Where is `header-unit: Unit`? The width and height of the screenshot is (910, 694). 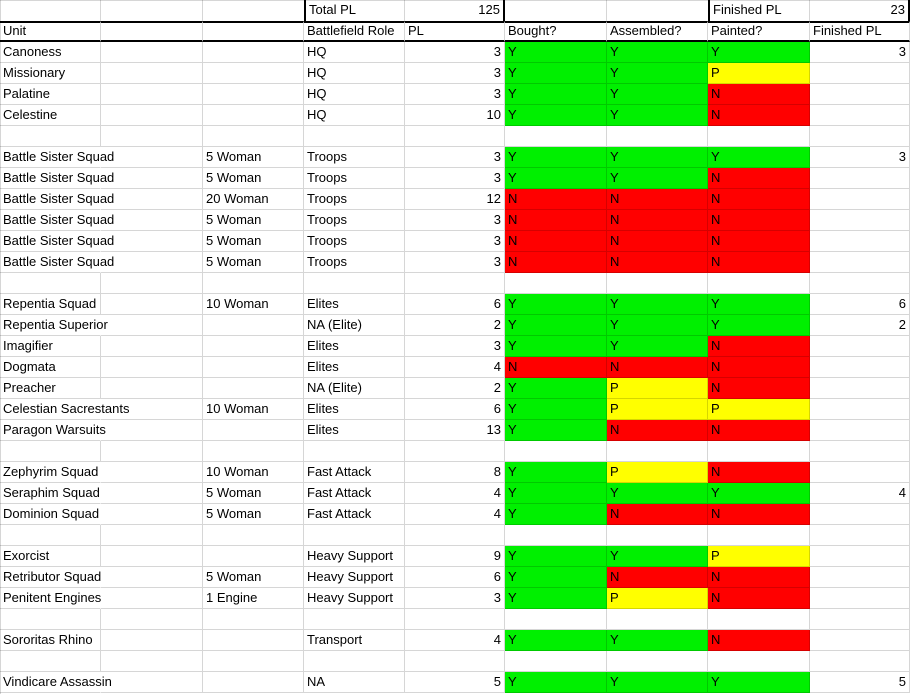
header-unit: Unit is located at coordinates (50, 31).